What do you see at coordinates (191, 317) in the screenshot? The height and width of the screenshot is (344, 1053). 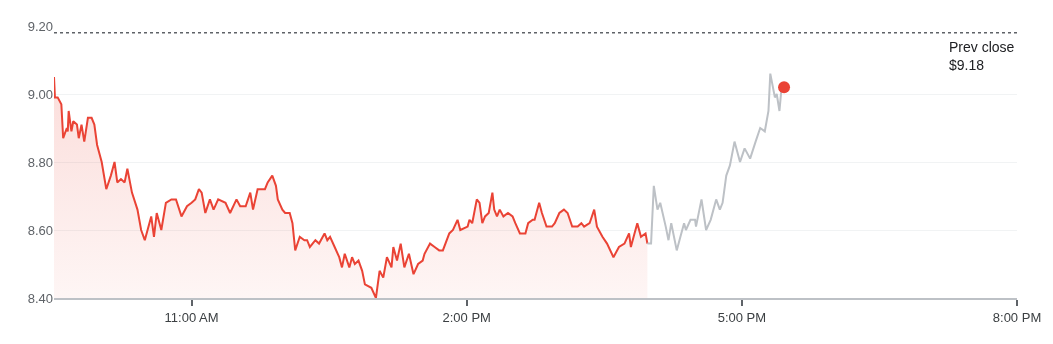 I see `x-tick-label: 11:00 AM` at bounding box center [191, 317].